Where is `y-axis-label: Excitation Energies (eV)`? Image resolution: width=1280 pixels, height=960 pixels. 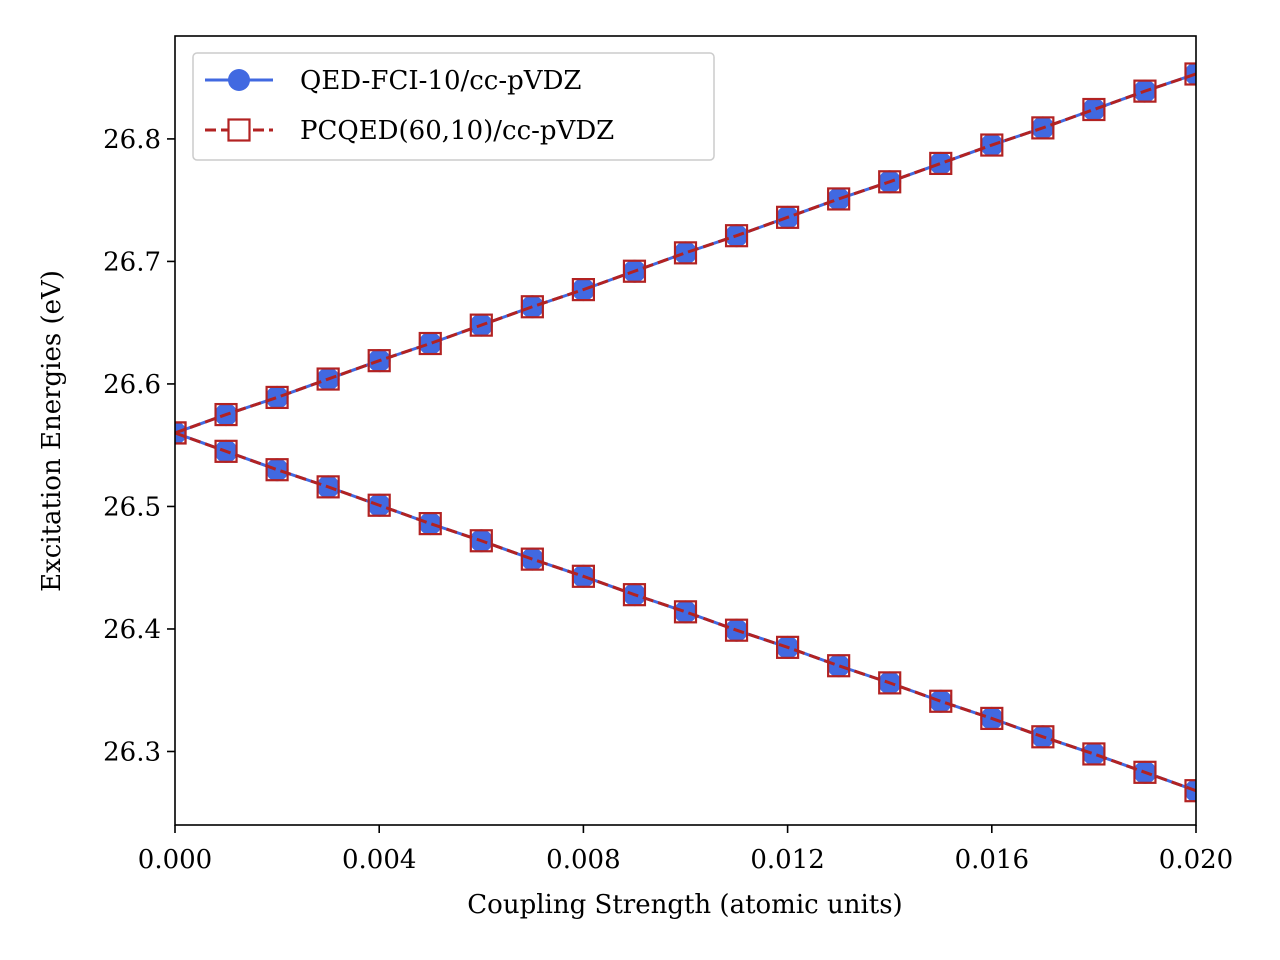 y-axis-label: Excitation Energies (eV) is located at coordinates (52, 431).